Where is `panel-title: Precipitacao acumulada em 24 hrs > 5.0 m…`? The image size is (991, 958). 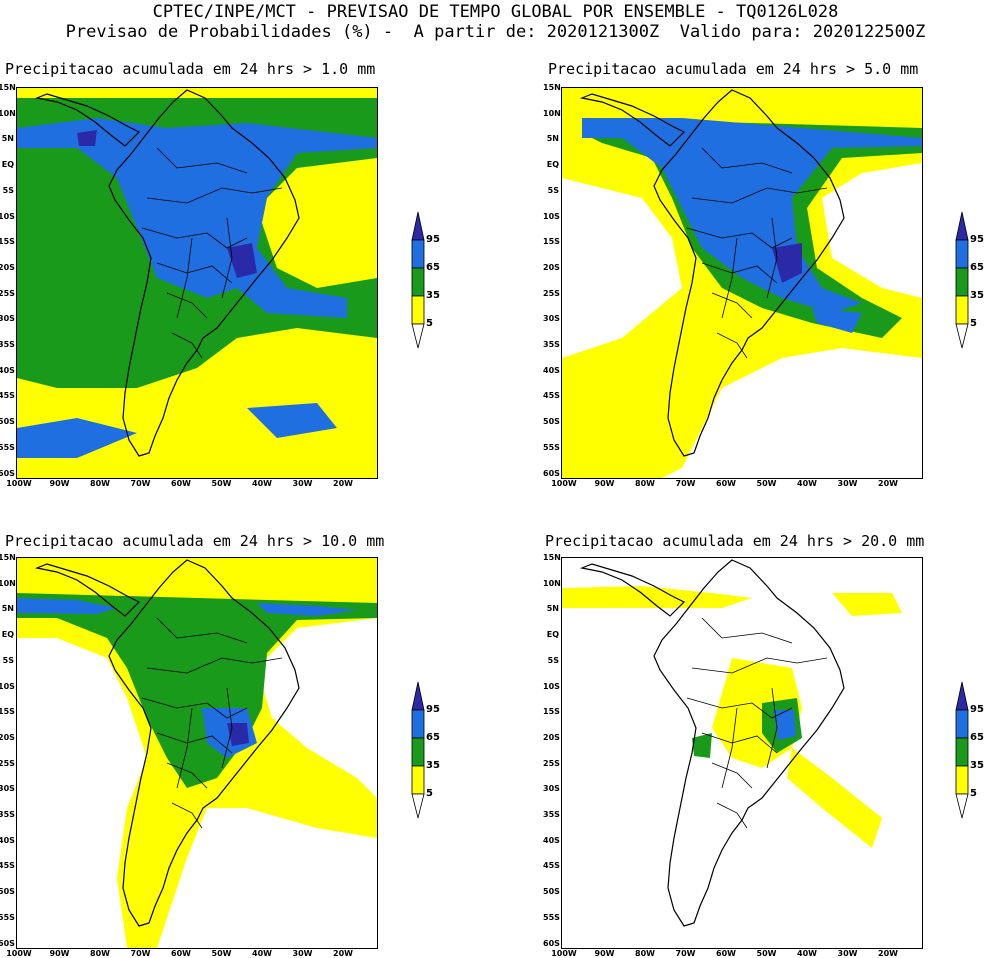
panel-title: Precipitacao acumulada em 24 hrs > 5.0 m… is located at coordinates (733, 69).